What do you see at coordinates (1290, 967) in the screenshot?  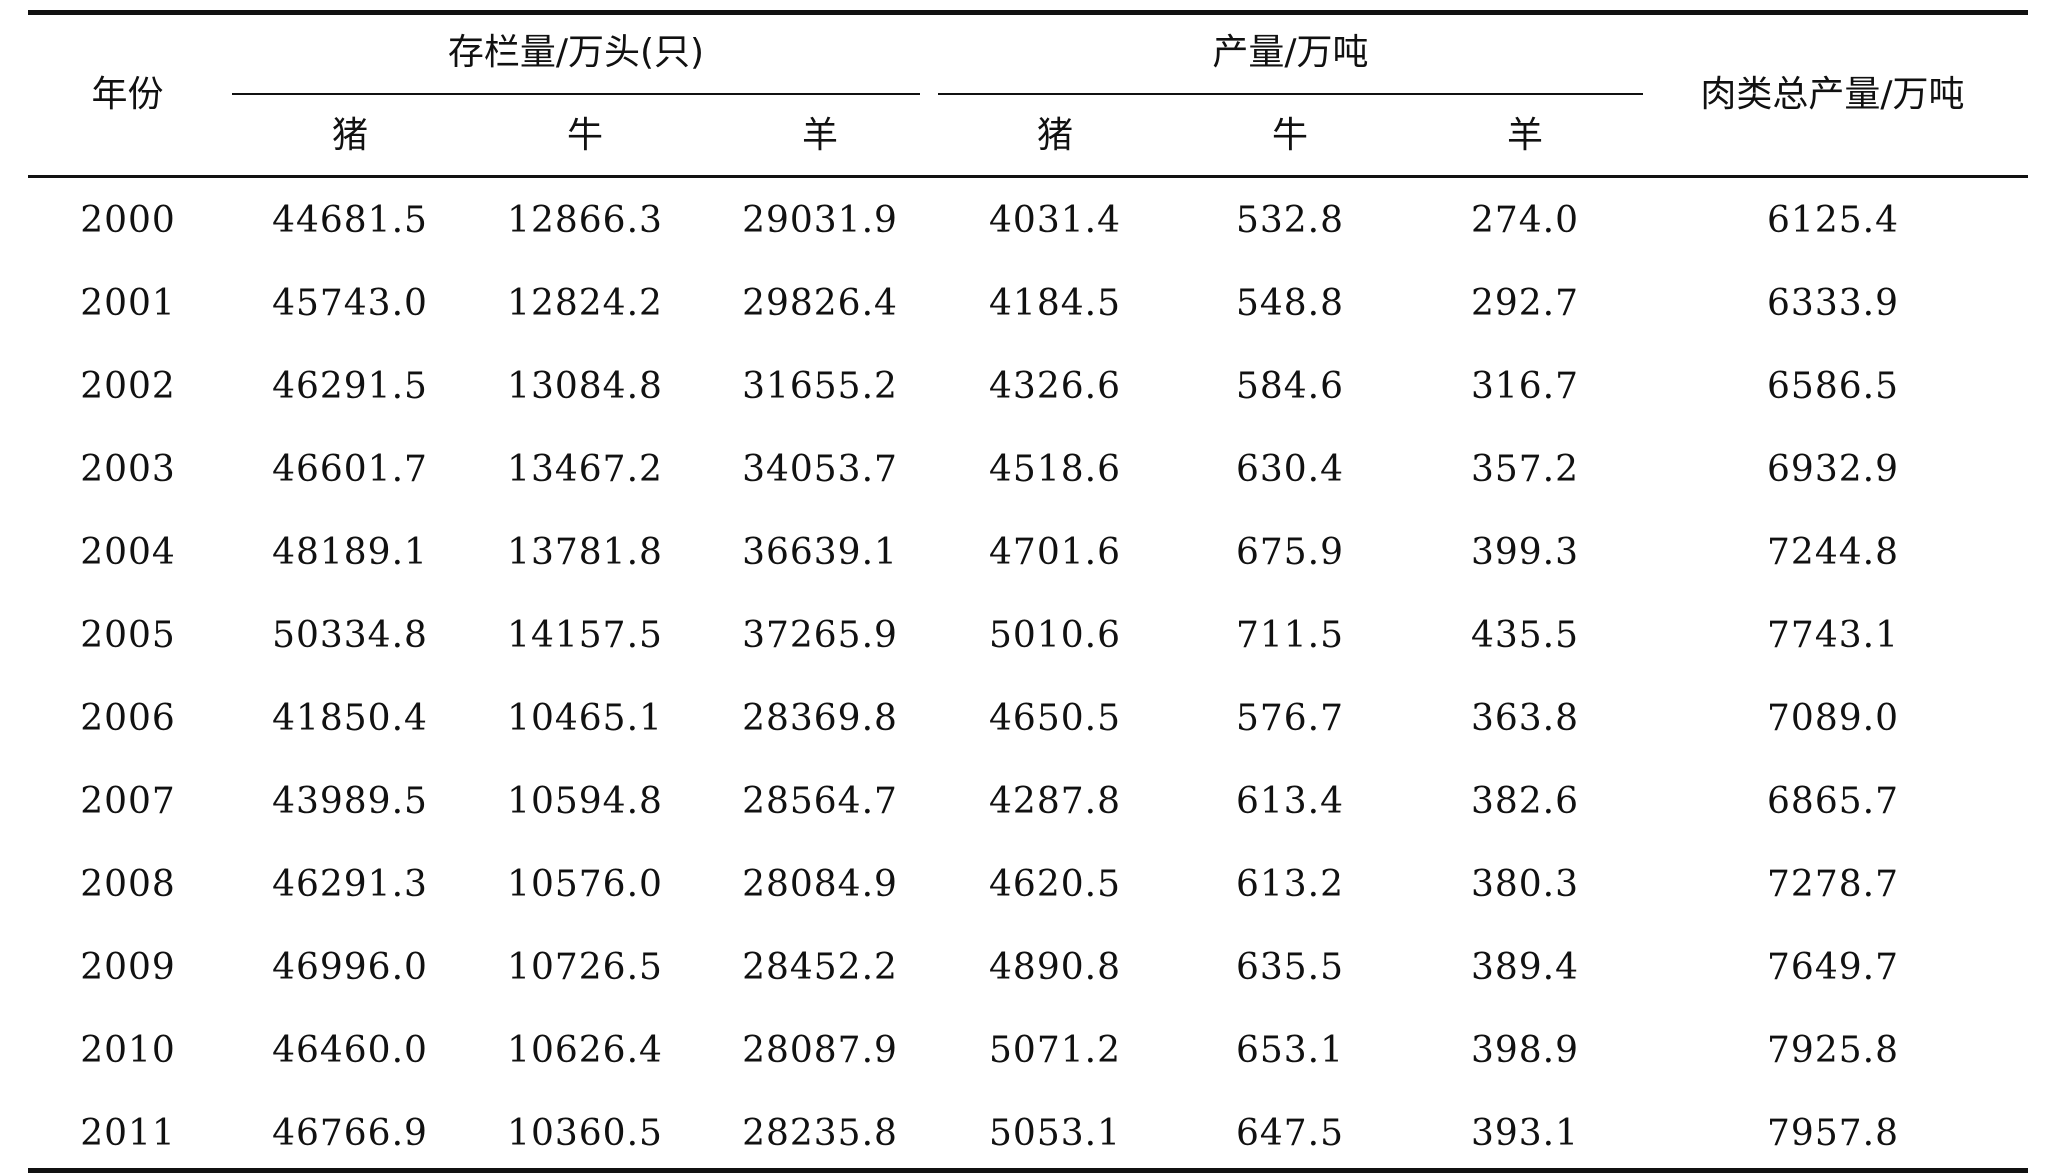 I see `cell-output-cattle: 635.5` at bounding box center [1290, 967].